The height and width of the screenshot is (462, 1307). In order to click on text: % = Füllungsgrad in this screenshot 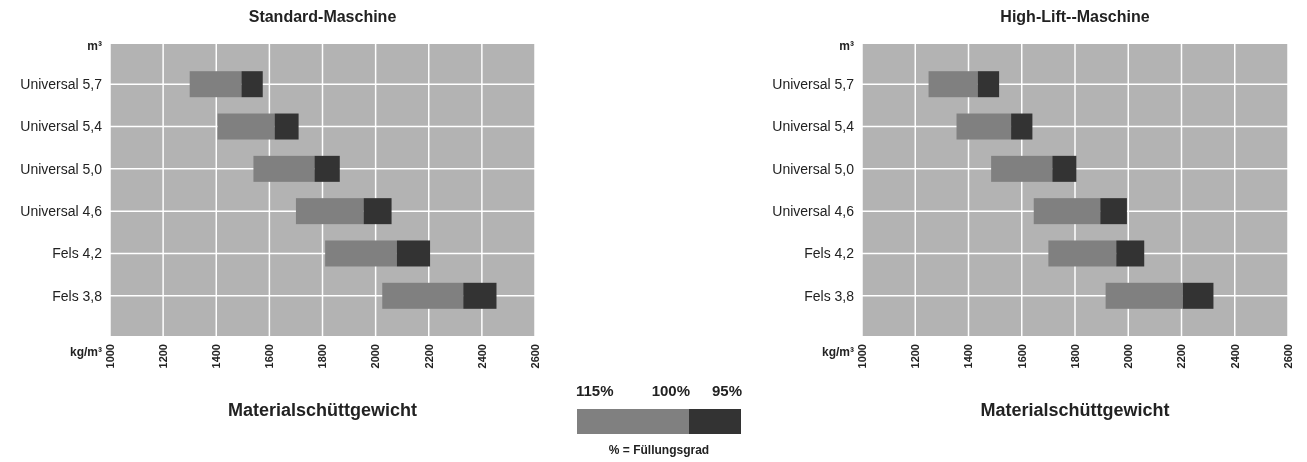, I will do `click(659, 450)`.